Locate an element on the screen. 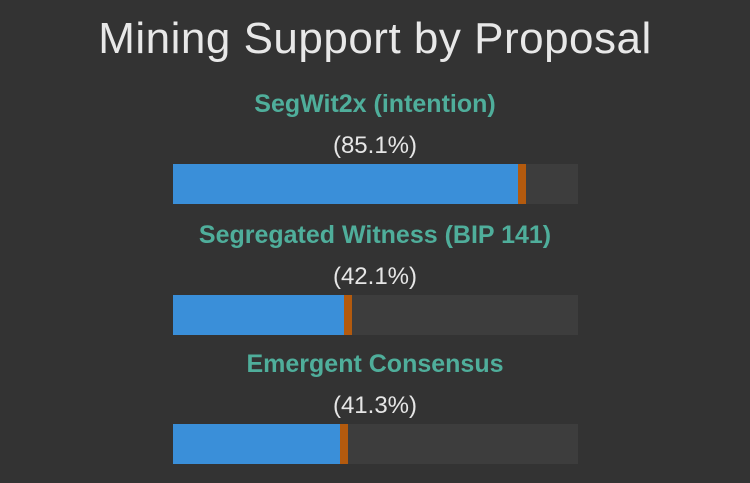  proposal-percent: (85.1%) is located at coordinates (375, 145).